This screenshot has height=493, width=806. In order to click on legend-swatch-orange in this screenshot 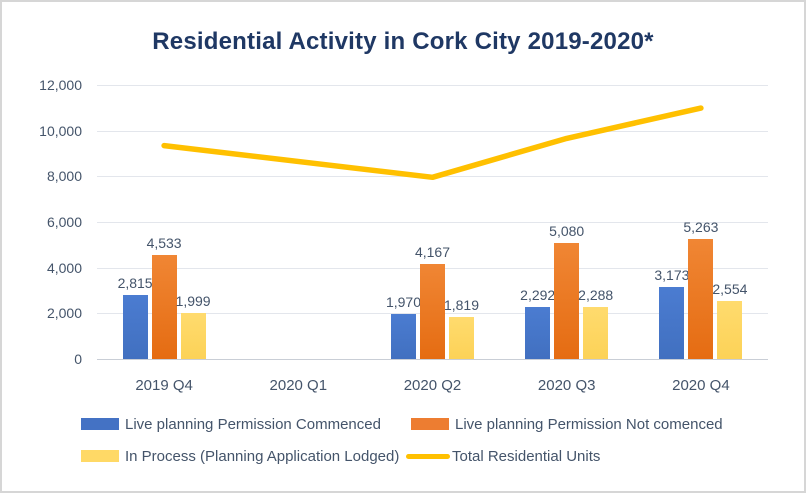, I will do `click(430, 424)`.